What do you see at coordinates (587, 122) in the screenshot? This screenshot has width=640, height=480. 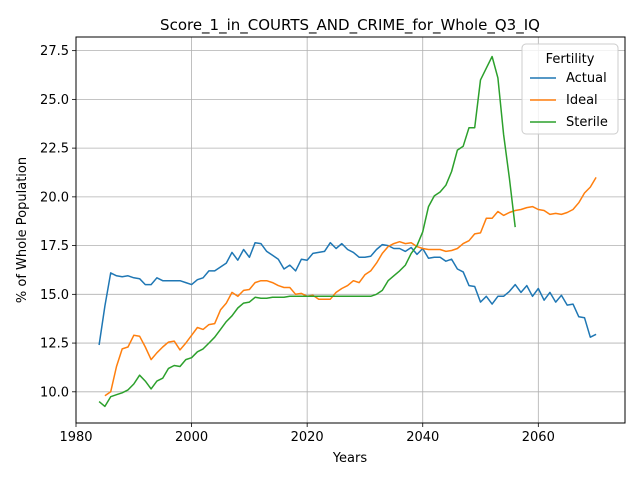 I see `legend-label-sterile: Sterile` at bounding box center [587, 122].